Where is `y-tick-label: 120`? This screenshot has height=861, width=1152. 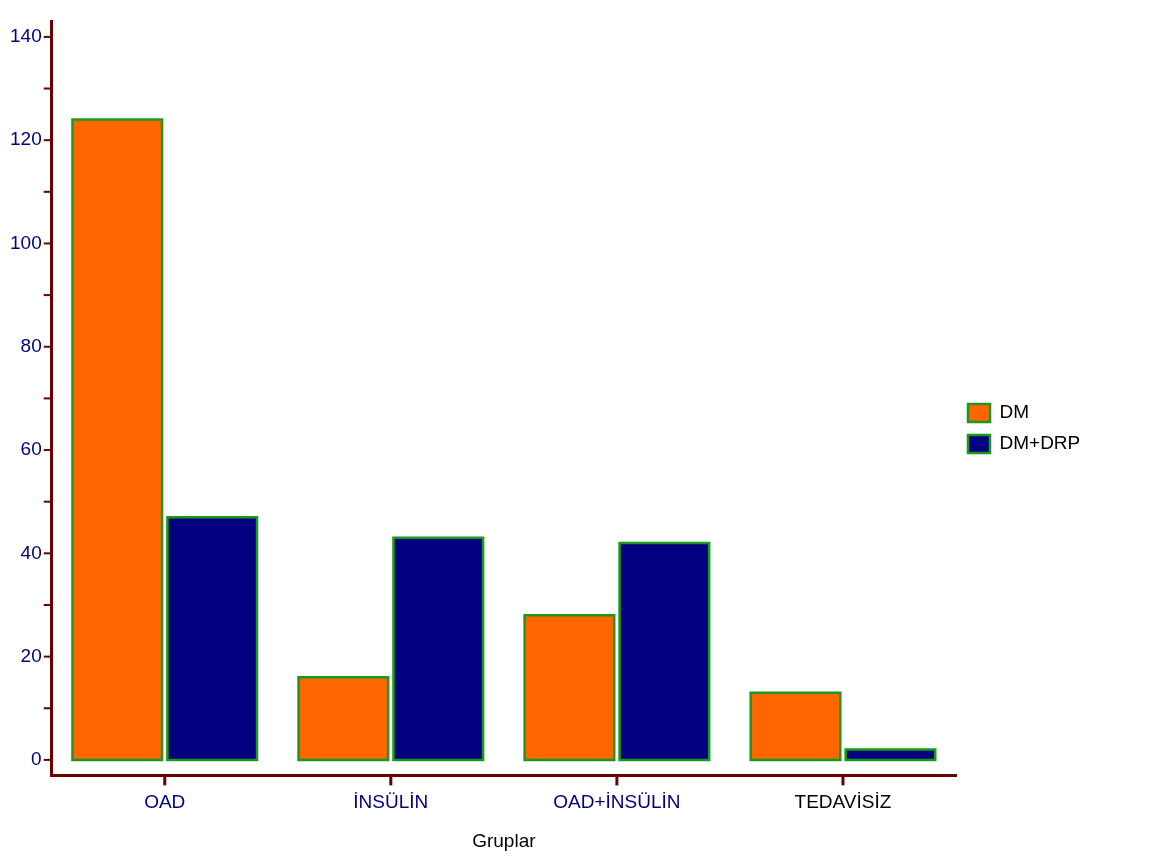
y-tick-label: 120 is located at coordinates (26, 139).